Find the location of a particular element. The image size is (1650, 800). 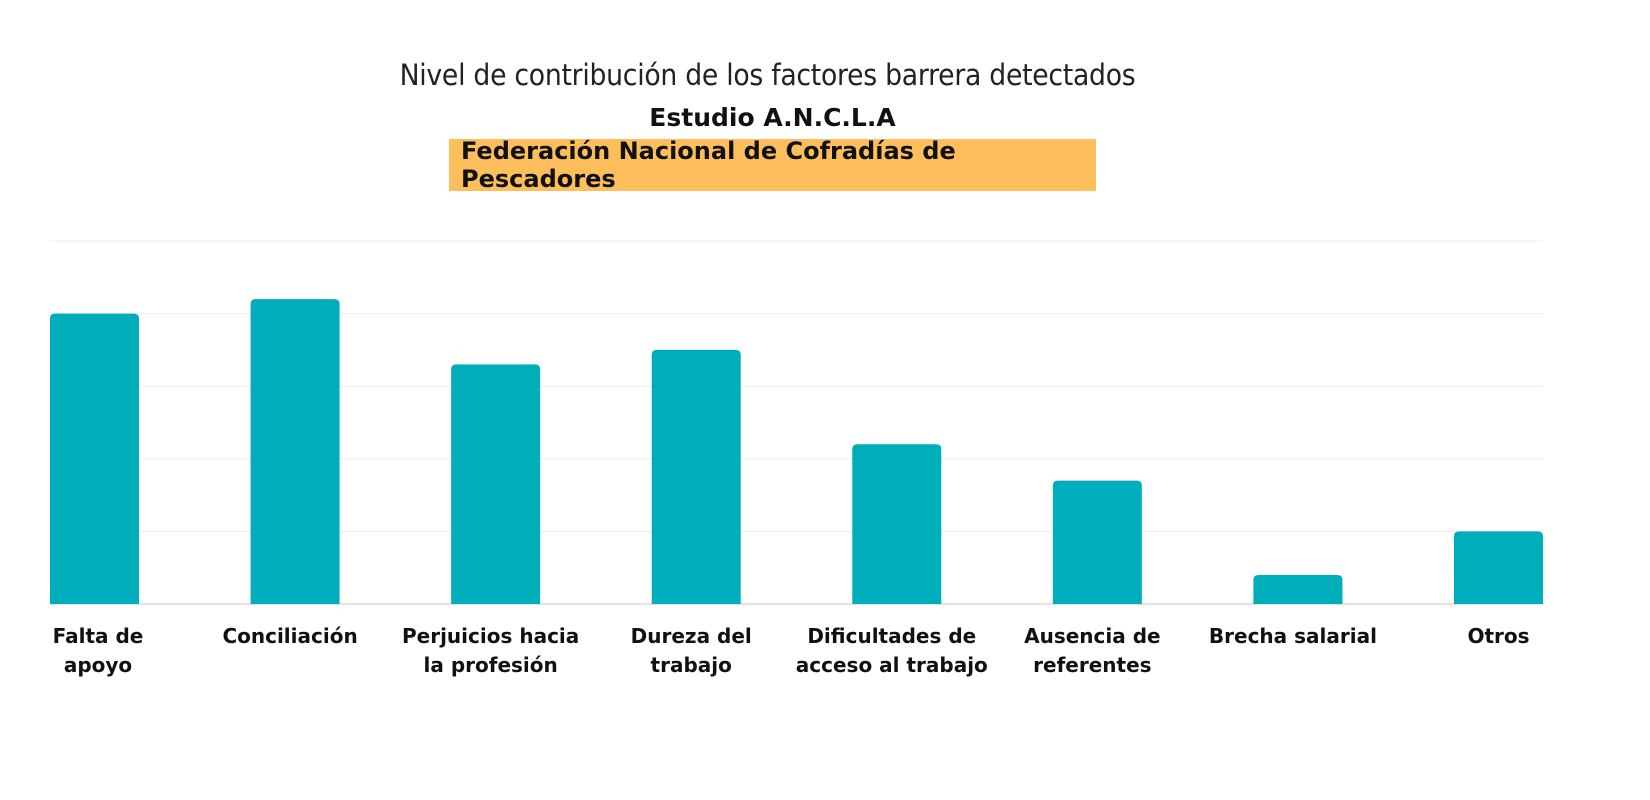

x-tick-label: Falta de apoyo is located at coordinates (98, 650).